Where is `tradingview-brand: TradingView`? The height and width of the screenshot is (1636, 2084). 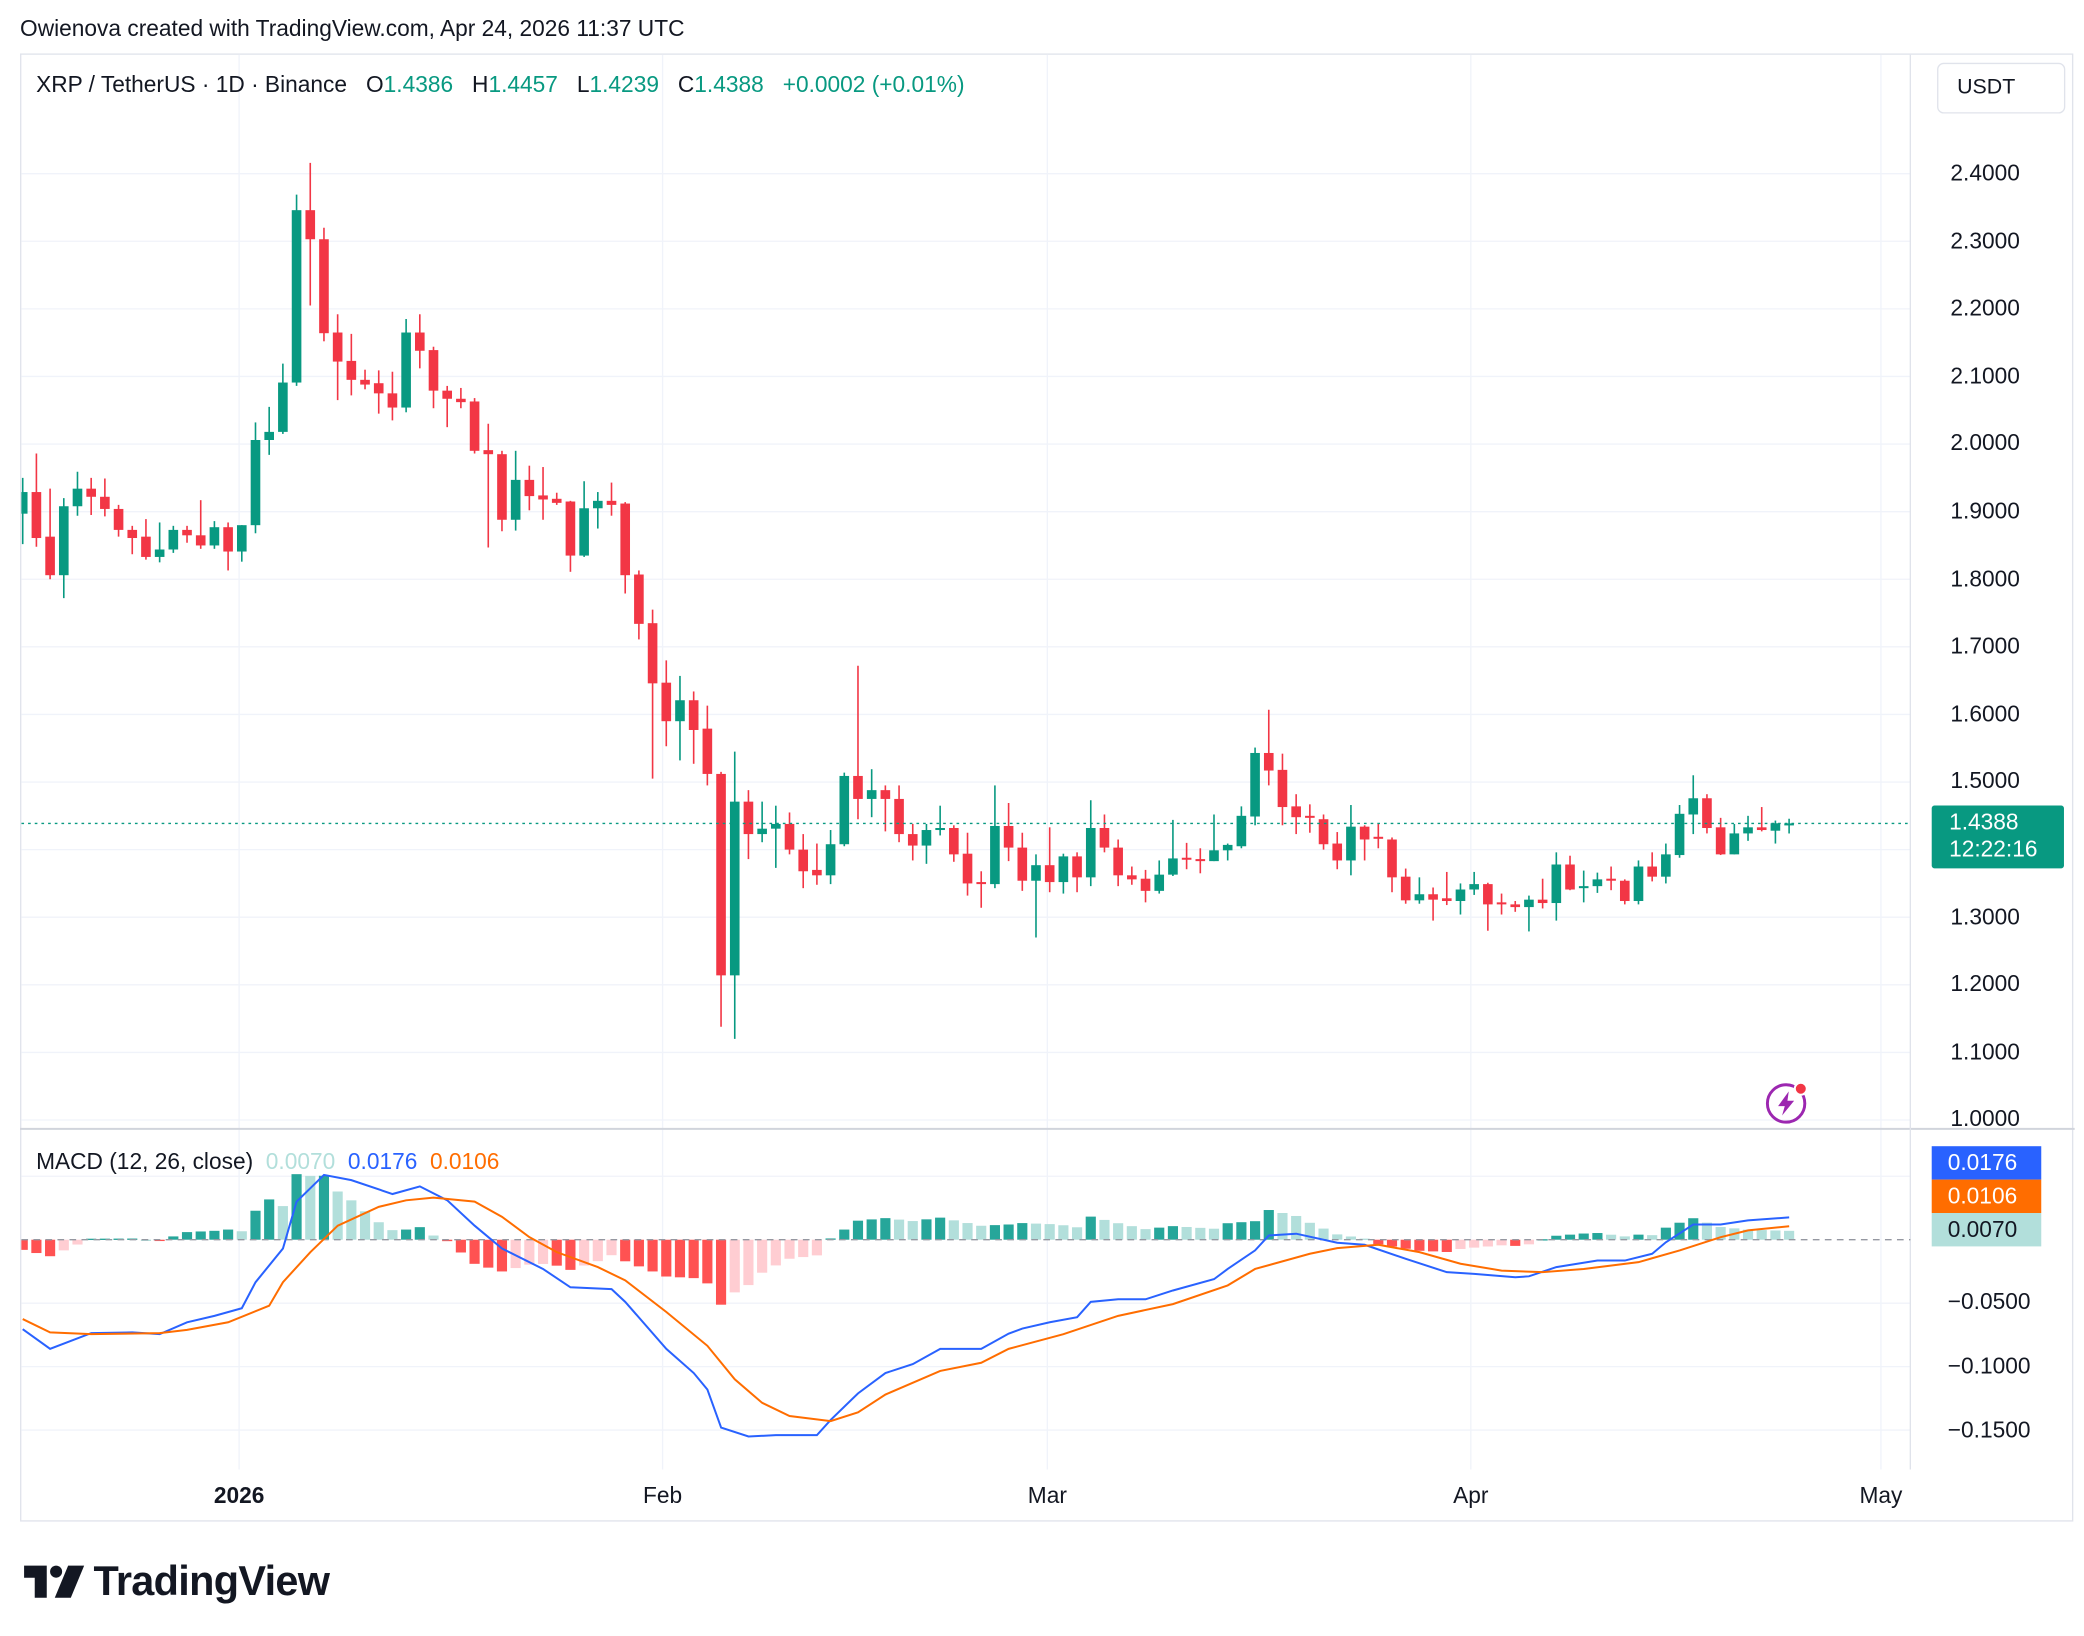 tradingview-brand: TradingView is located at coordinates (177, 1582).